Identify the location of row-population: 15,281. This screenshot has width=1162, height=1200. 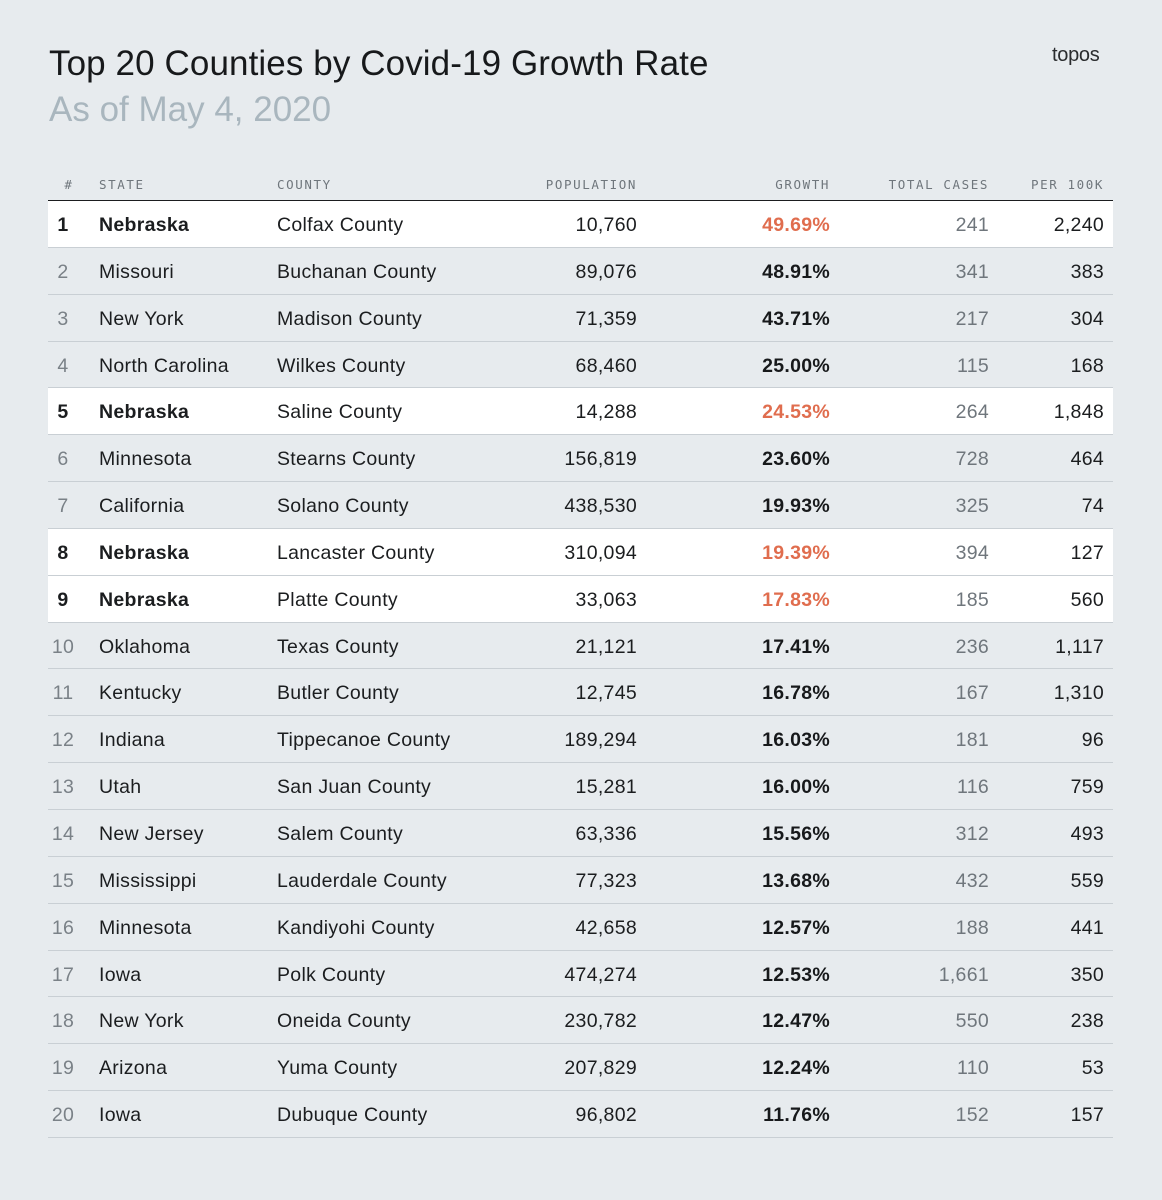
(606, 787).